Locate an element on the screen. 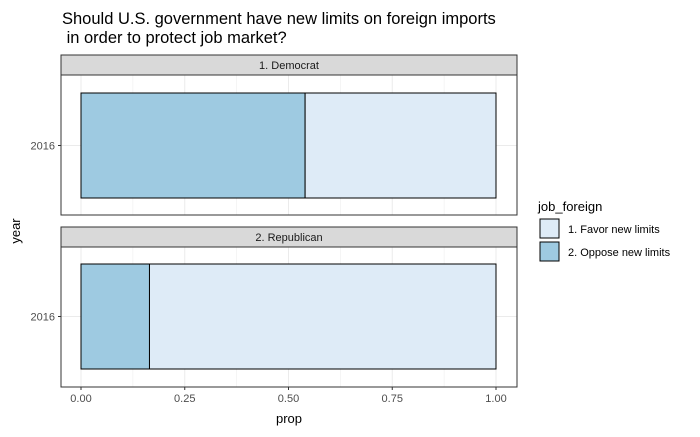  facet-strip-label: 1. Democrat is located at coordinates (289, 66).